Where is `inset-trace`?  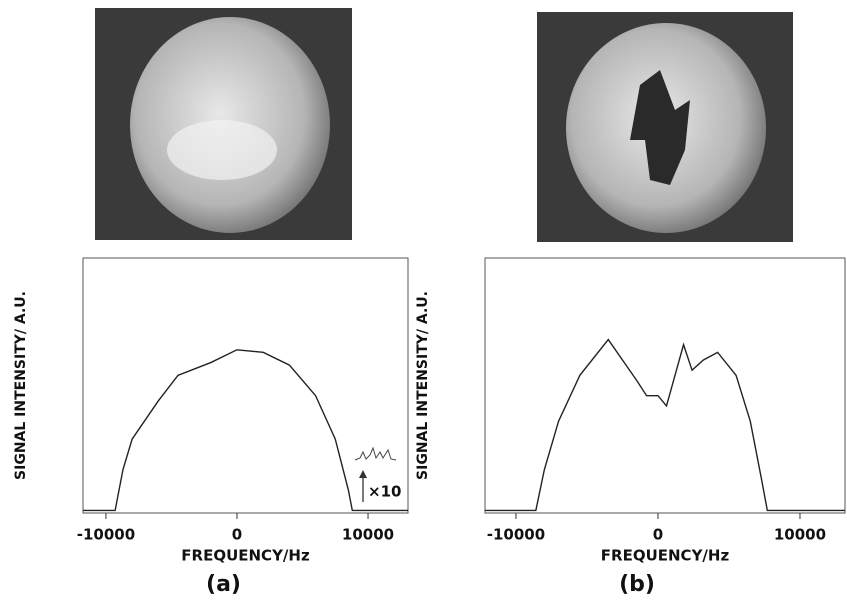
inset-trace is located at coordinates (375, 453).